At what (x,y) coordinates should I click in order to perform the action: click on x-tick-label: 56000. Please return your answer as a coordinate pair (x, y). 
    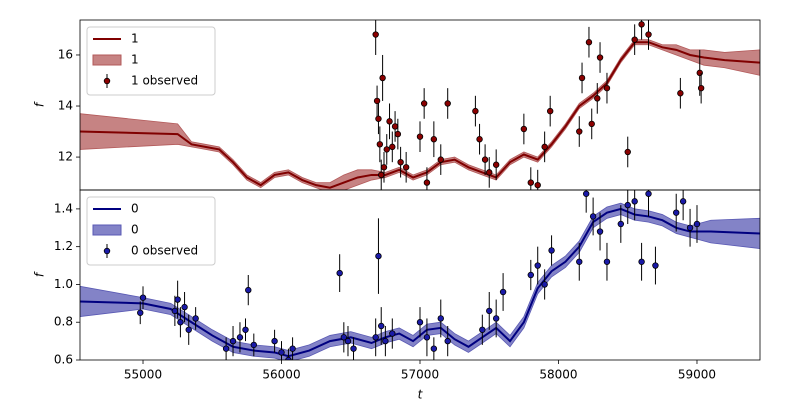
    Looking at the image, I should click on (281, 375).